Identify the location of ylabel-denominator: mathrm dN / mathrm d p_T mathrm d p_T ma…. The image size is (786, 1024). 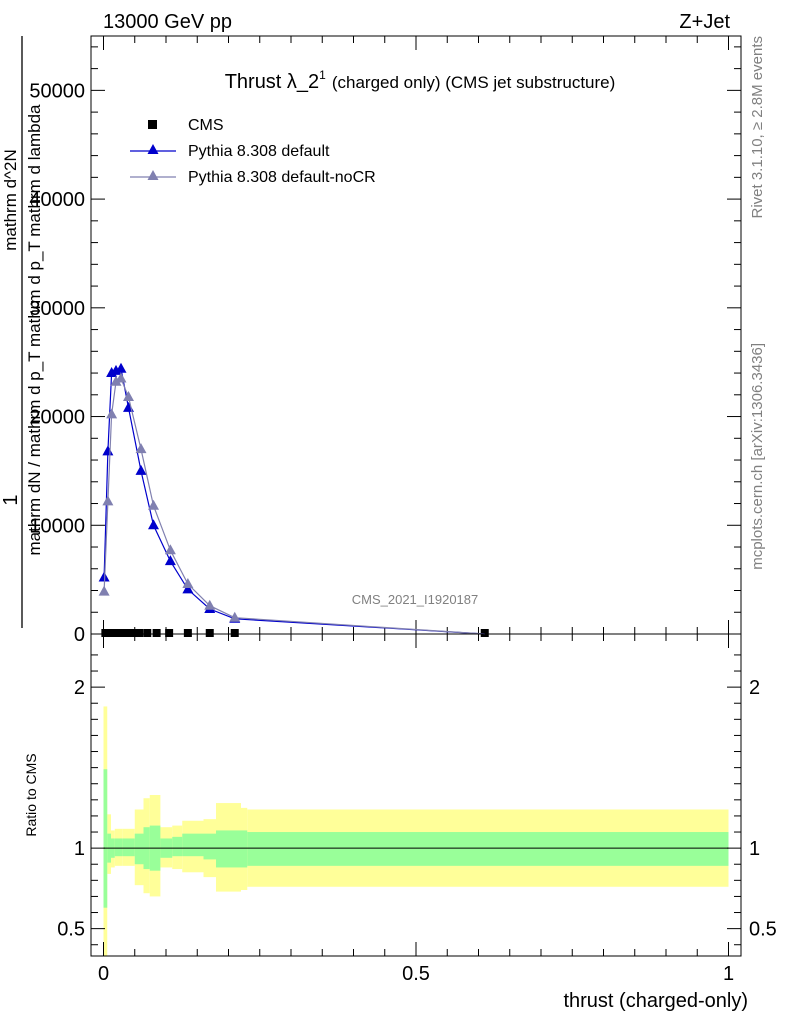
(34, 330).